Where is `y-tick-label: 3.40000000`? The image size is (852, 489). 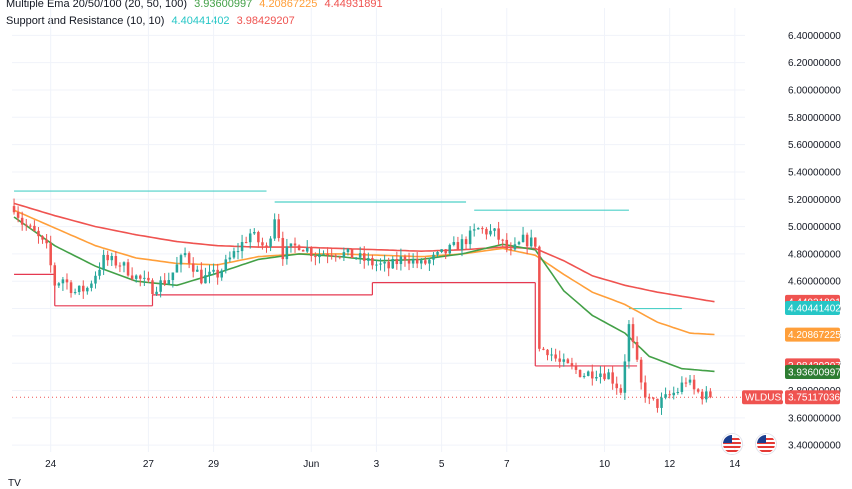
y-tick-label: 3.40000000 is located at coordinates (814, 446).